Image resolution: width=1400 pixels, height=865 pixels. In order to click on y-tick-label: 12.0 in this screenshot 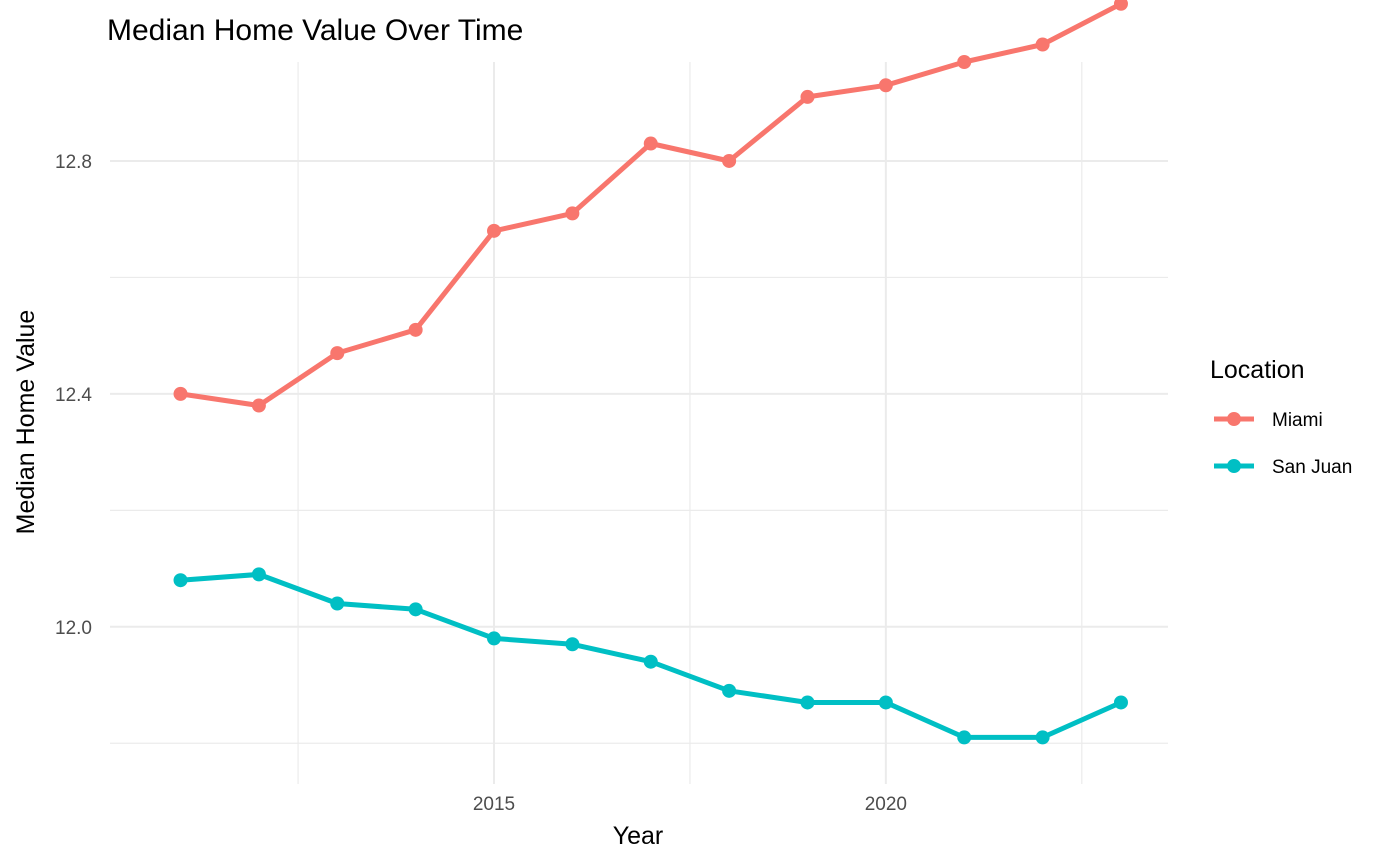, I will do `click(73, 628)`.